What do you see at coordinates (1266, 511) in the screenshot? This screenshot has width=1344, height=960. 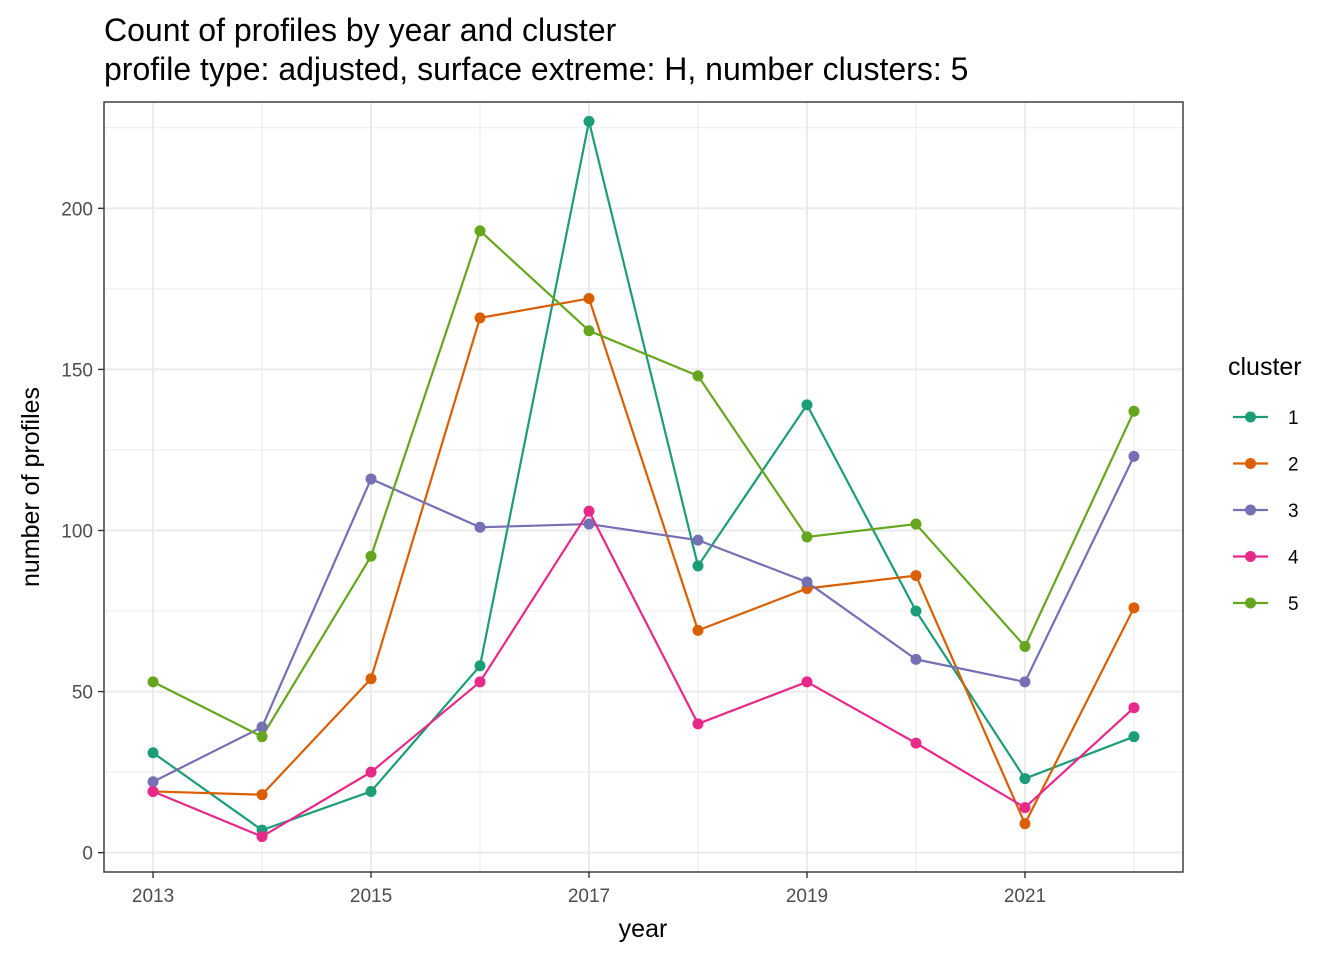 I see `legend-items: 1 2 3 4 5` at bounding box center [1266, 511].